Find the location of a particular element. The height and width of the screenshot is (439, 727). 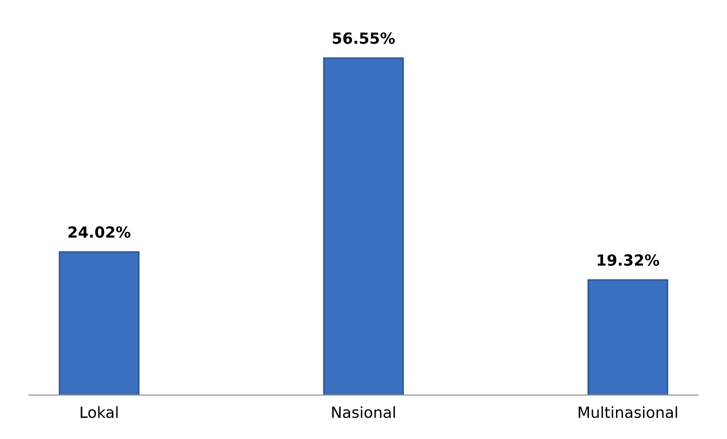

x-tick-label: Lokal is located at coordinates (99, 412).